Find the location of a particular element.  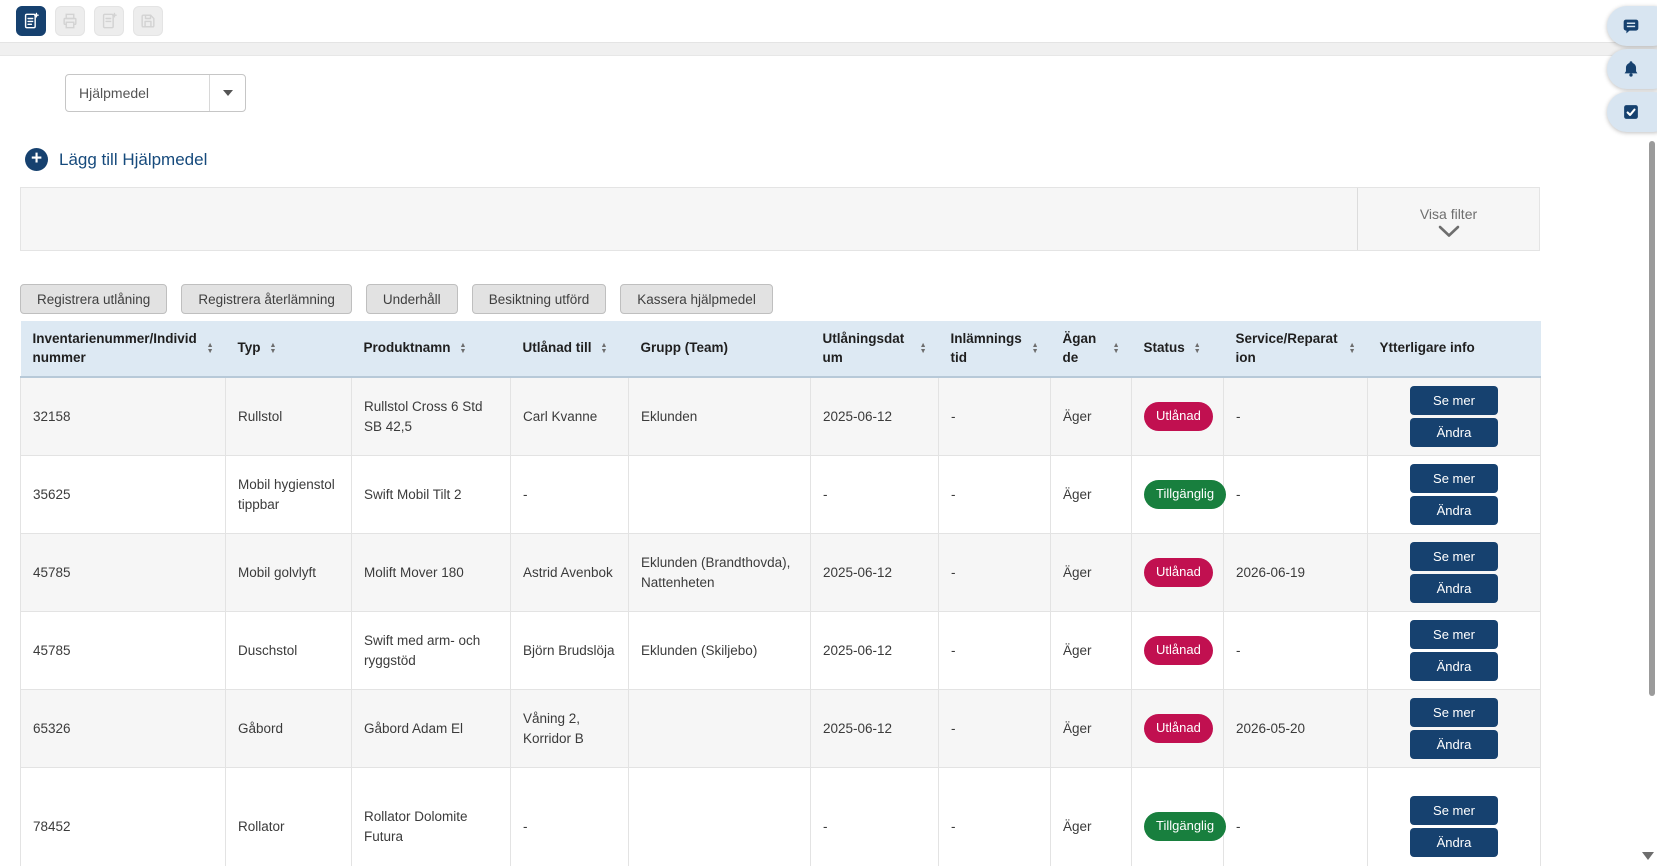

new-document-icon is located at coordinates (31, 20).